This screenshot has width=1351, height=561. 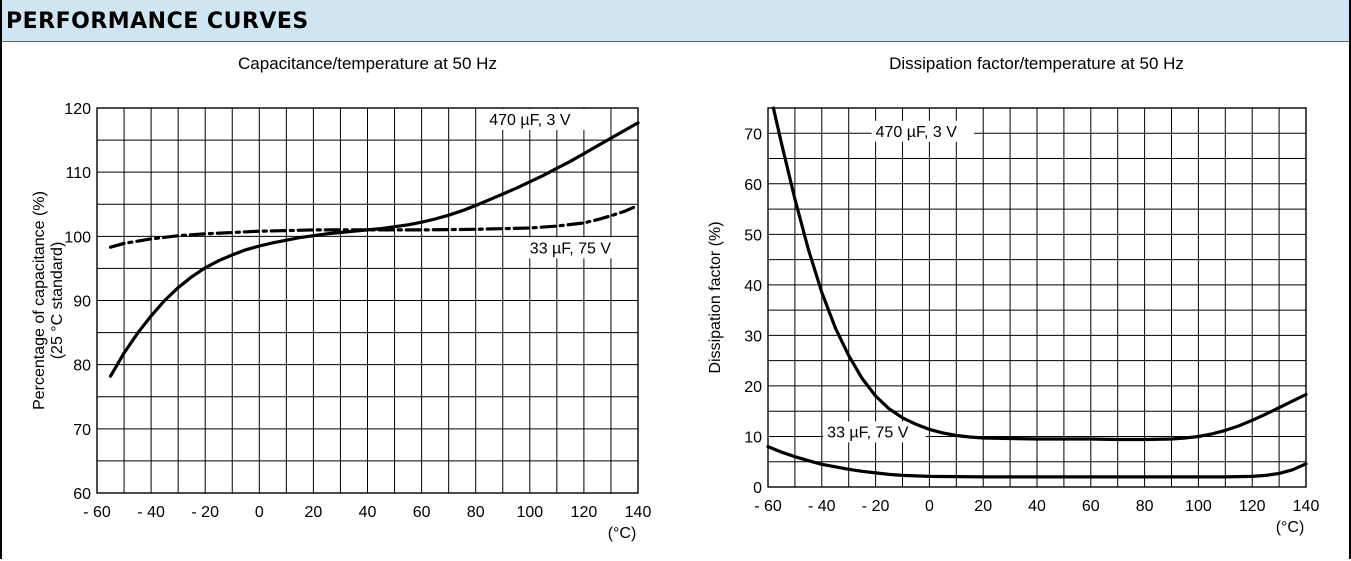 I want to click on y-tick-label: 80, so click(x=82, y=366).